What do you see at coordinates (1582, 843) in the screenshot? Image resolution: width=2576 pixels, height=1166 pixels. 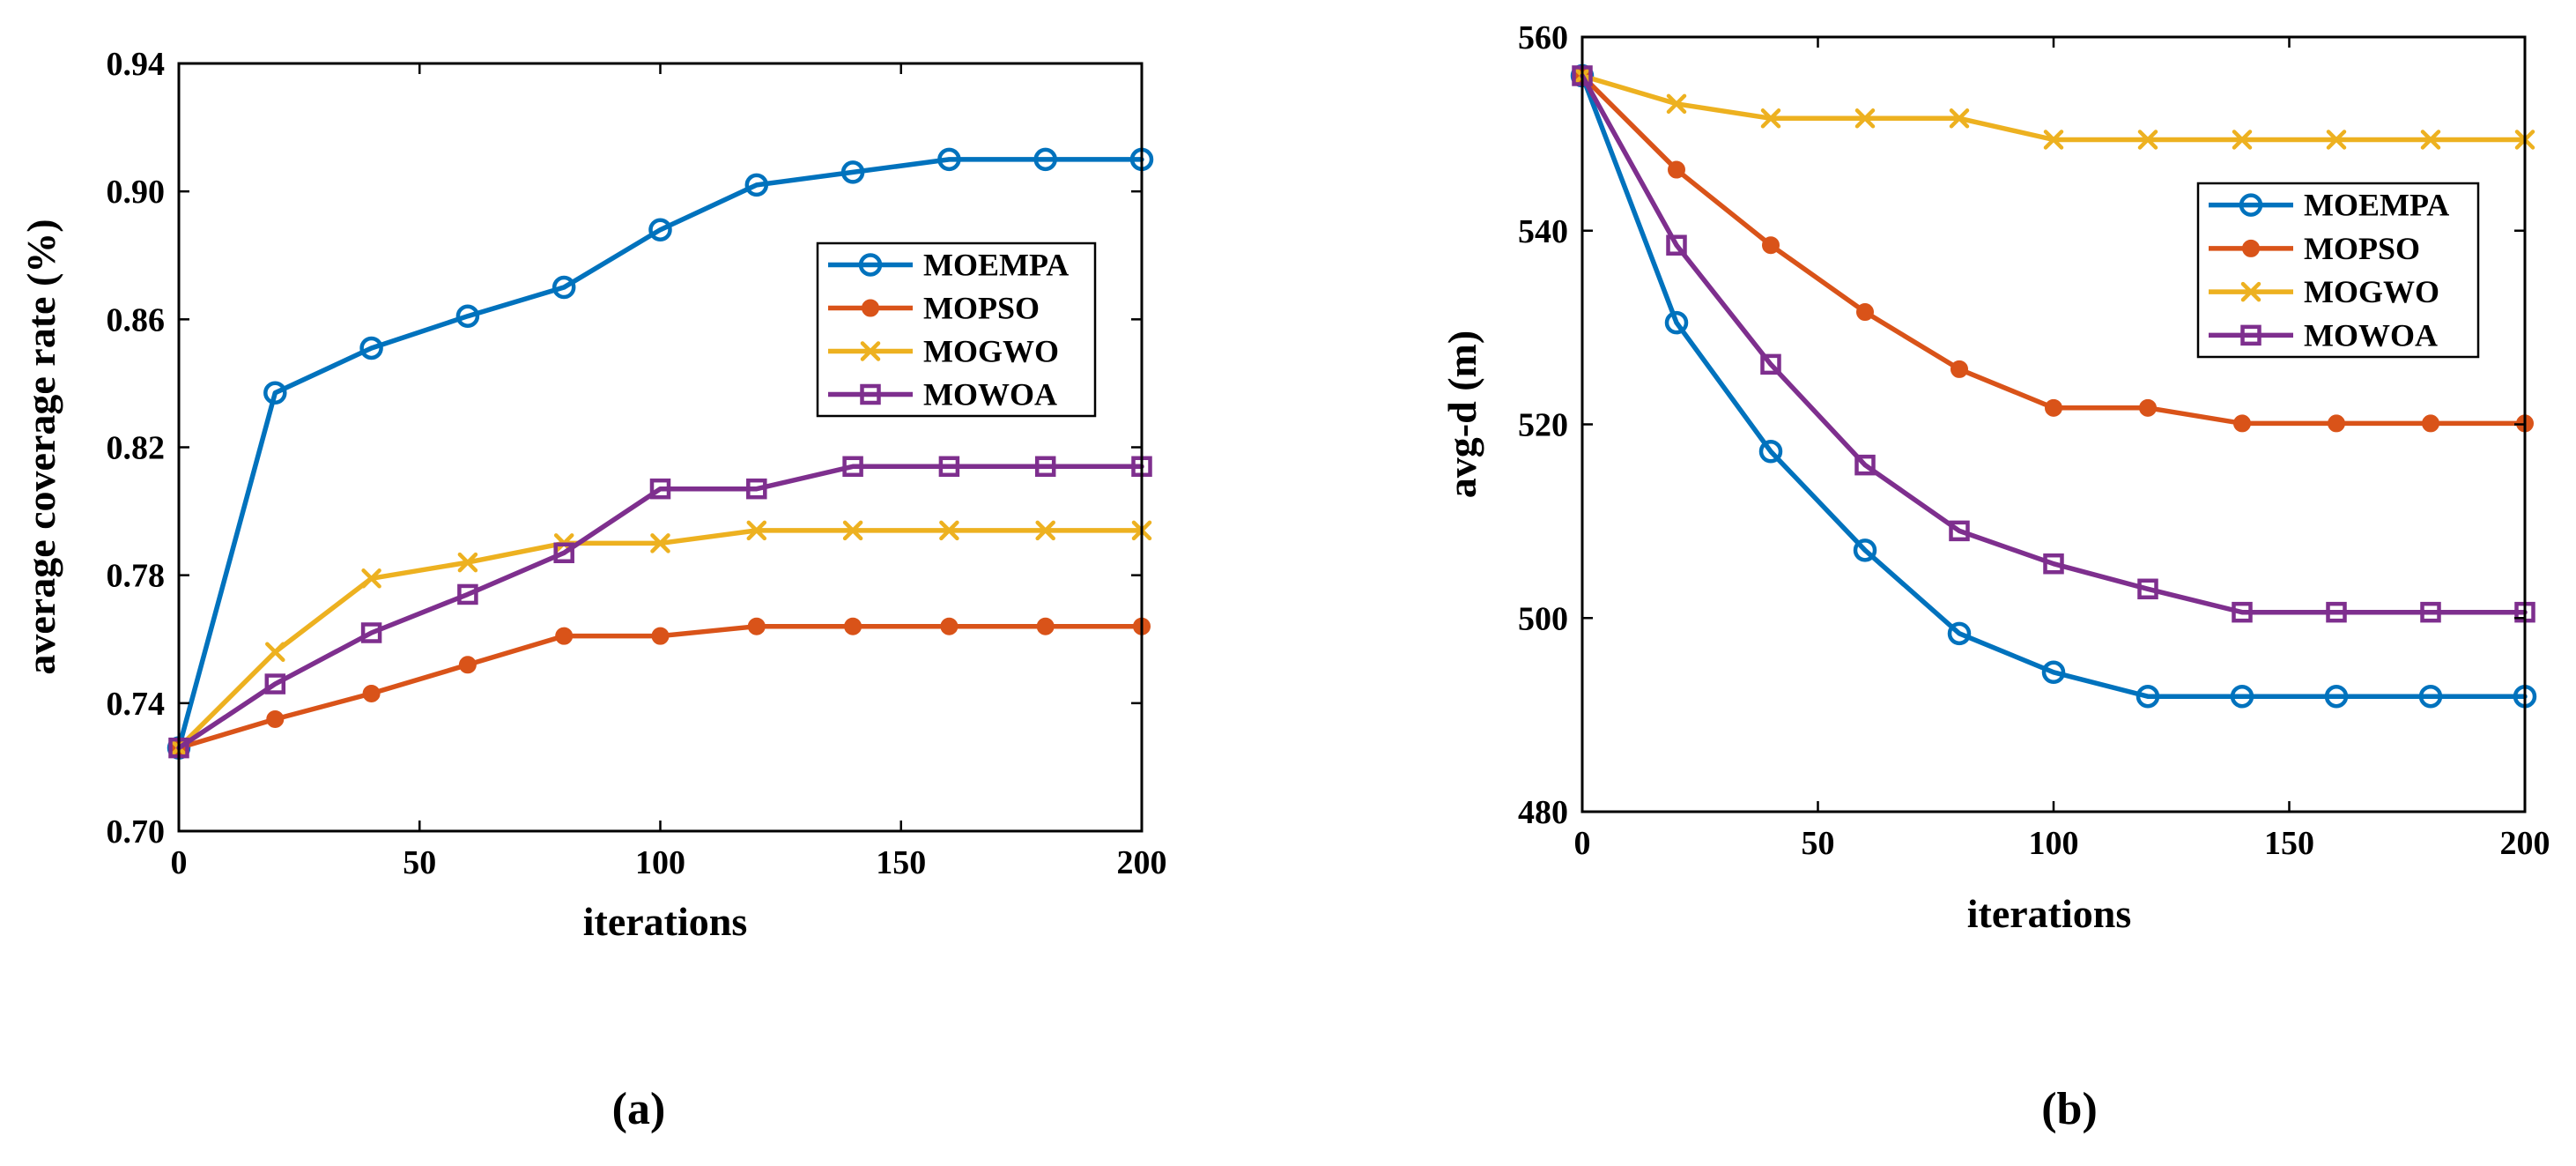 I see `b-x-tick-label: 0` at bounding box center [1582, 843].